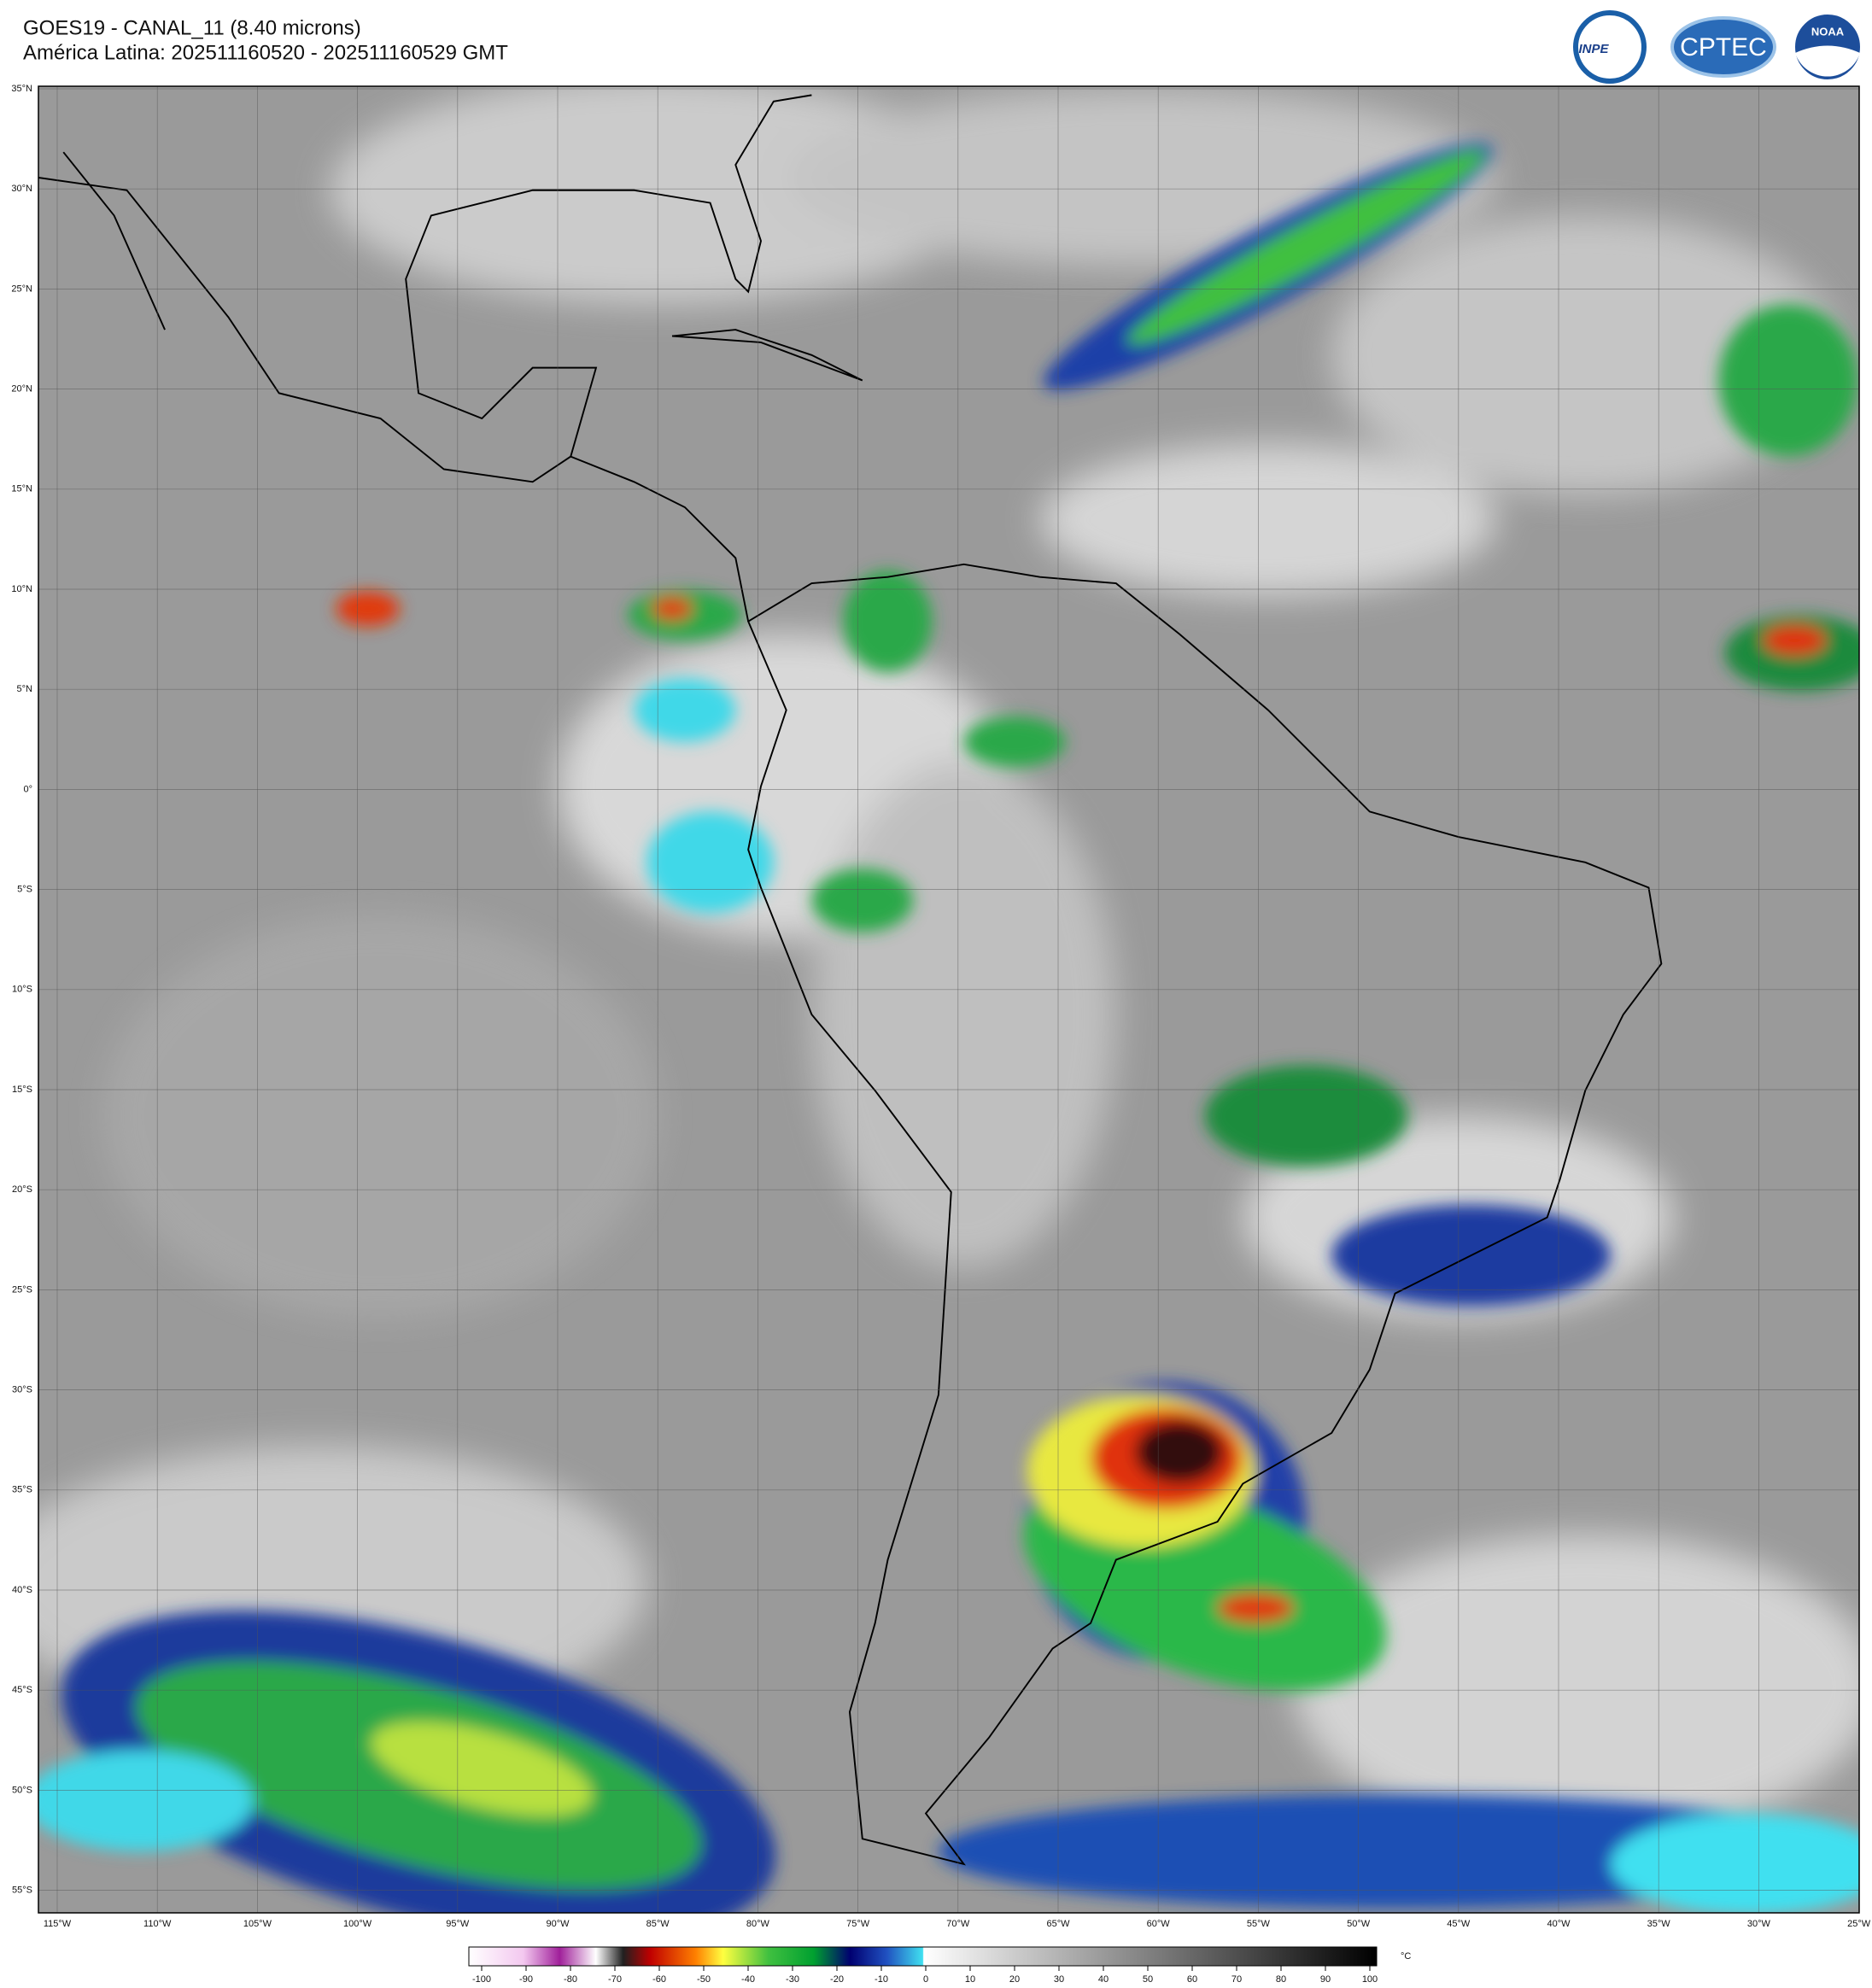  Describe the element at coordinates (1014, 1979) in the screenshot. I see `colorbar-tick-label: 20` at that location.